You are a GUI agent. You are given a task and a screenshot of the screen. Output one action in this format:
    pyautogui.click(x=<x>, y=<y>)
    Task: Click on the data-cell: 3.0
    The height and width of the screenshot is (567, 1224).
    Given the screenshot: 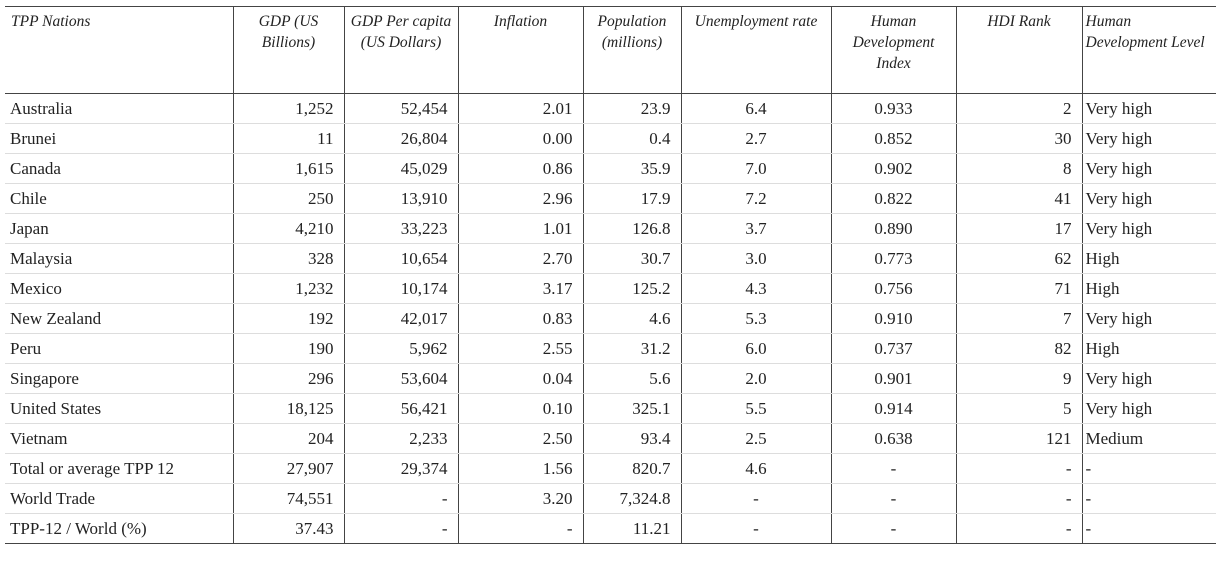 What is the action you would take?
    pyautogui.click(x=755, y=258)
    